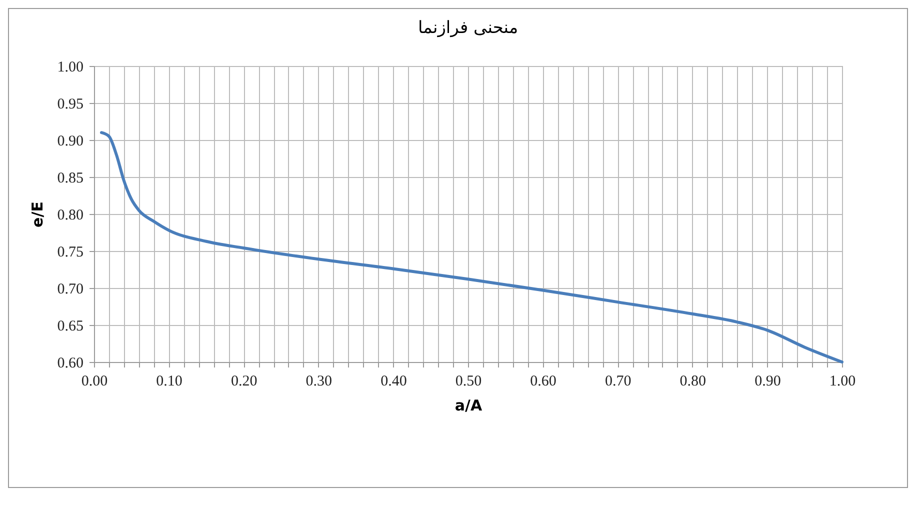  What do you see at coordinates (244, 382) in the screenshot?
I see `x-tick-label: 0.20` at bounding box center [244, 382].